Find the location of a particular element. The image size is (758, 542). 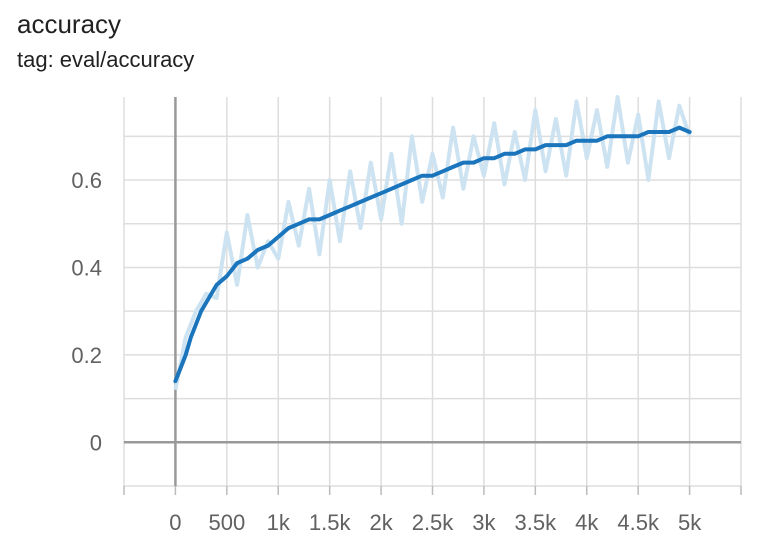

x-tick-label: 1.5k is located at coordinates (330, 522).